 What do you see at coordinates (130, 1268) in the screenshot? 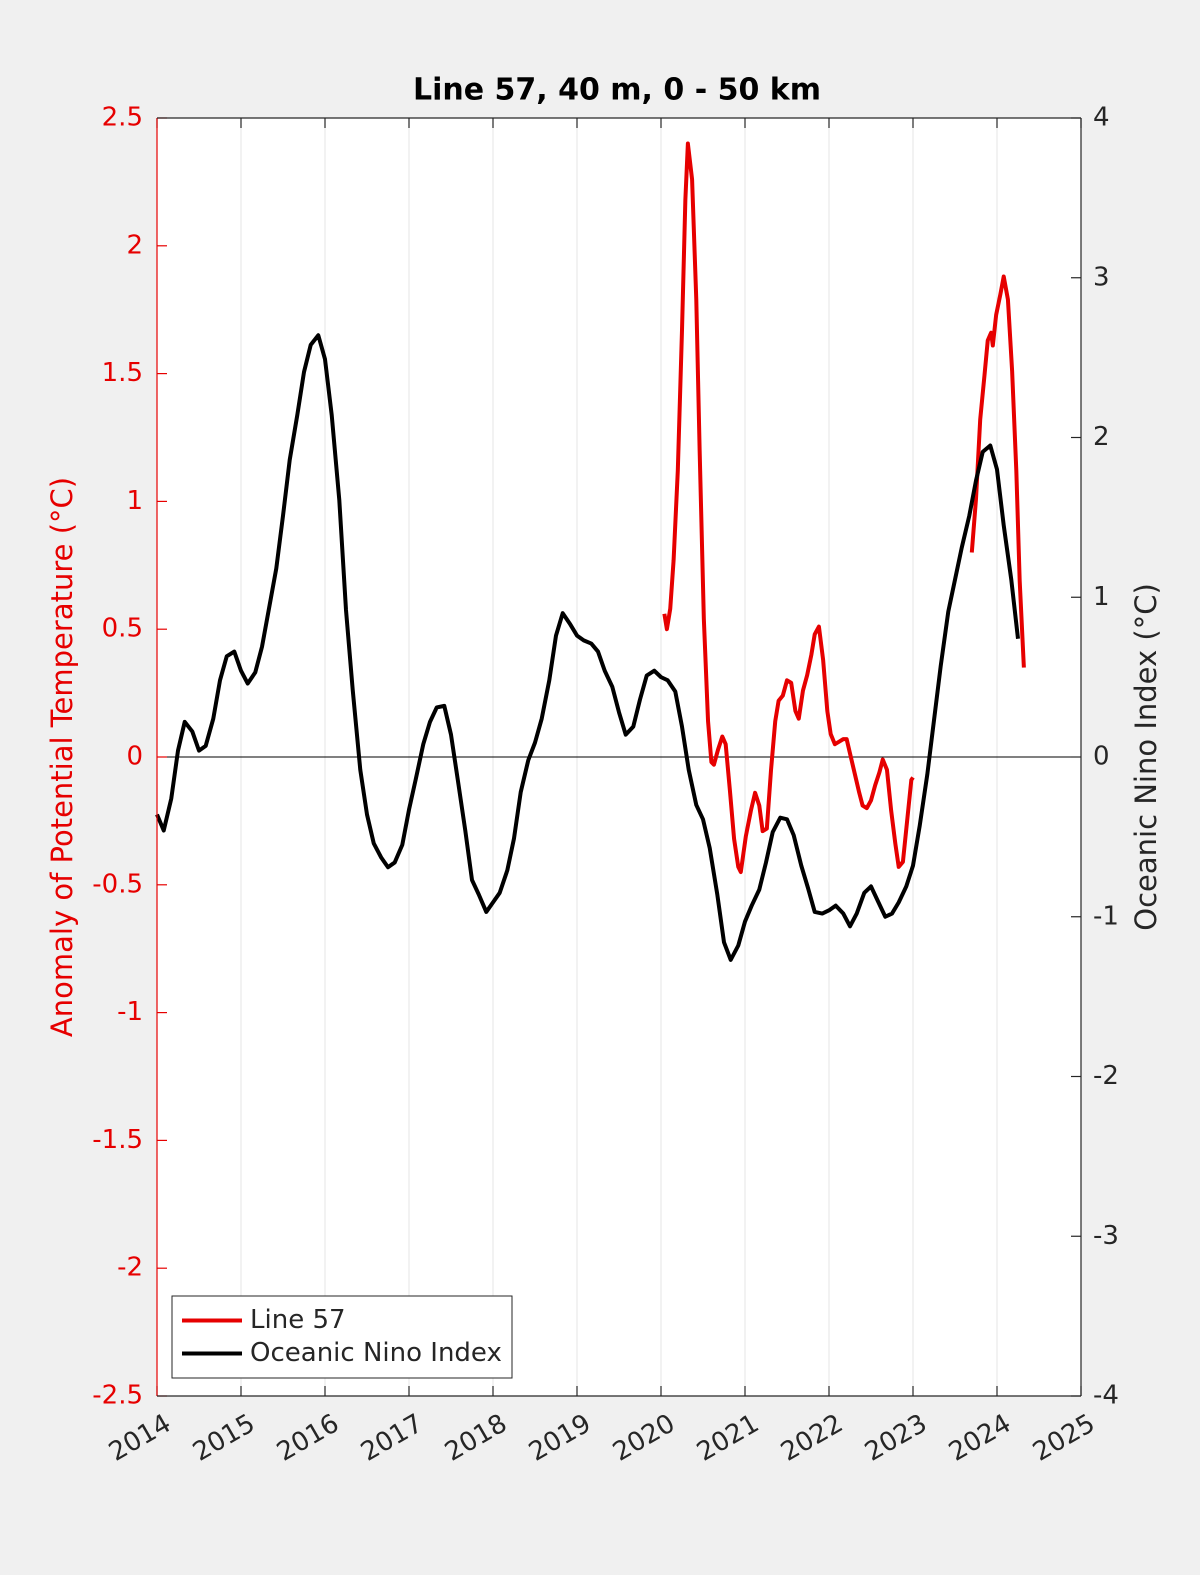
I see `y-tick-label: -2` at bounding box center [130, 1268].